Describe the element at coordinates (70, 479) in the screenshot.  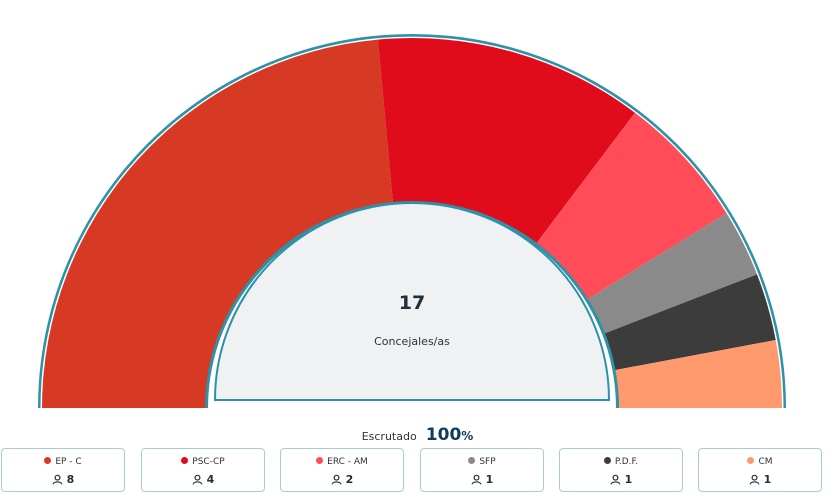
I see `legend-seat-count: 8` at that location.